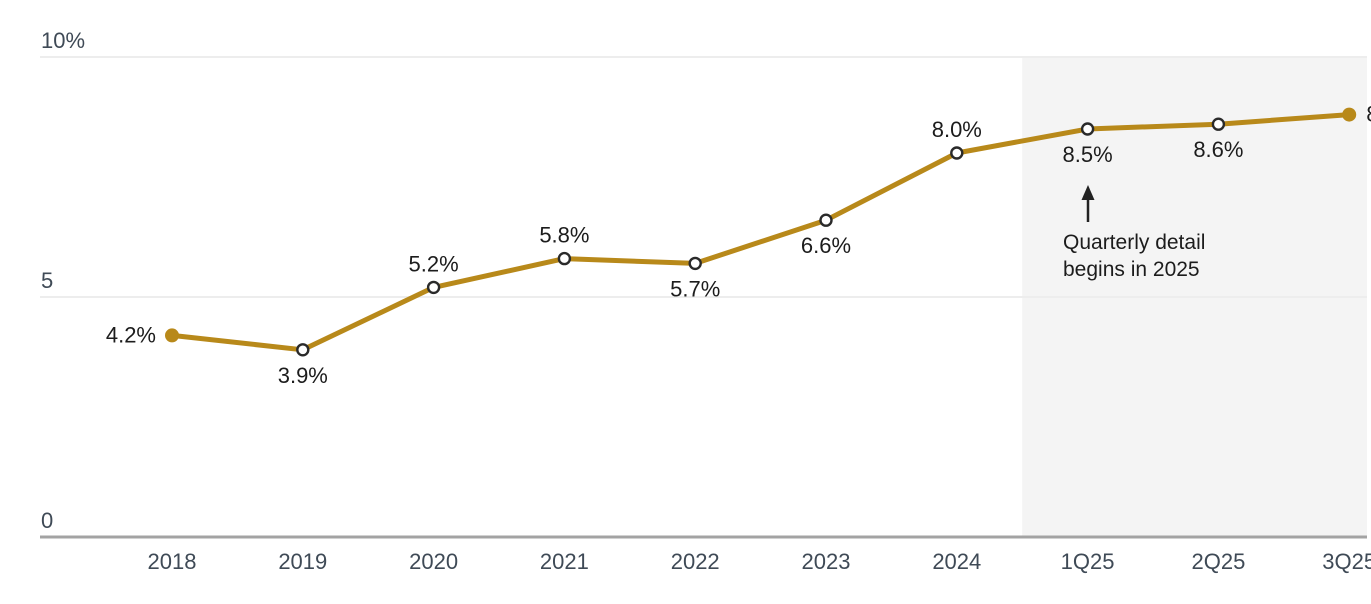 Image resolution: width=1371 pixels, height=604 pixels. Describe the element at coordinates (826, 245) in the screenshot. I see `data-point-label: 6.6%` at that location.